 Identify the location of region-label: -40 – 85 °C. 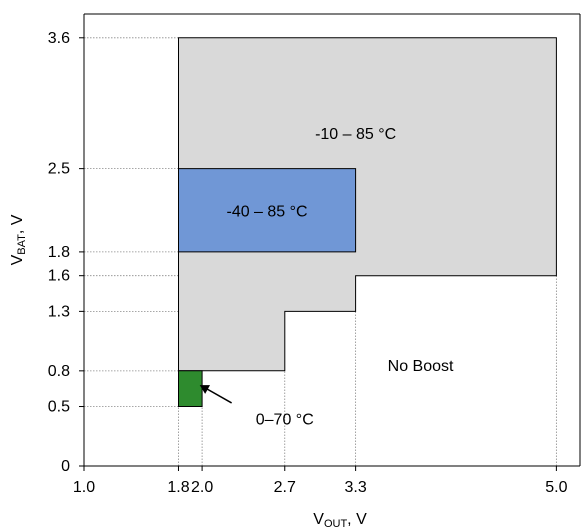
(266, 211).